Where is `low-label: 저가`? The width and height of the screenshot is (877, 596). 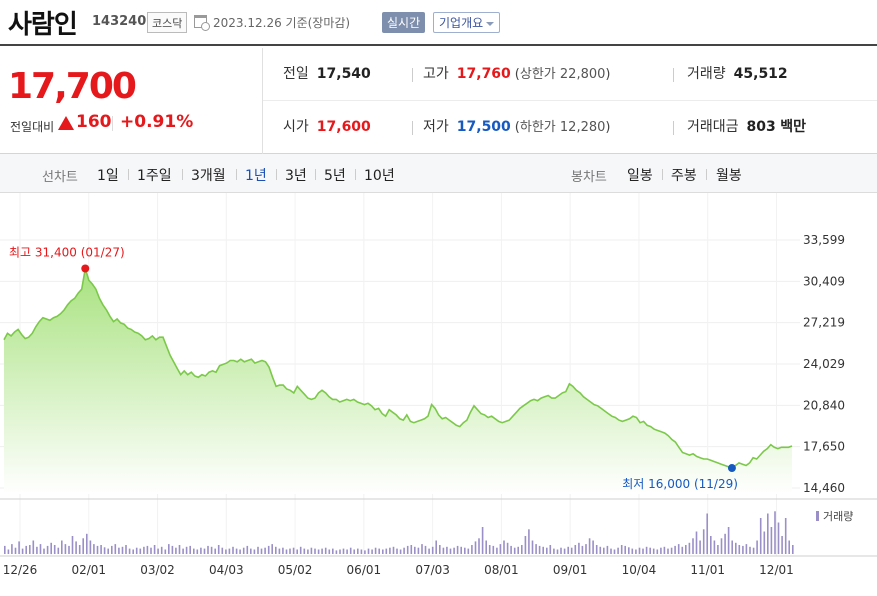
low-label: 저가 is located at coordinates (436, 127).